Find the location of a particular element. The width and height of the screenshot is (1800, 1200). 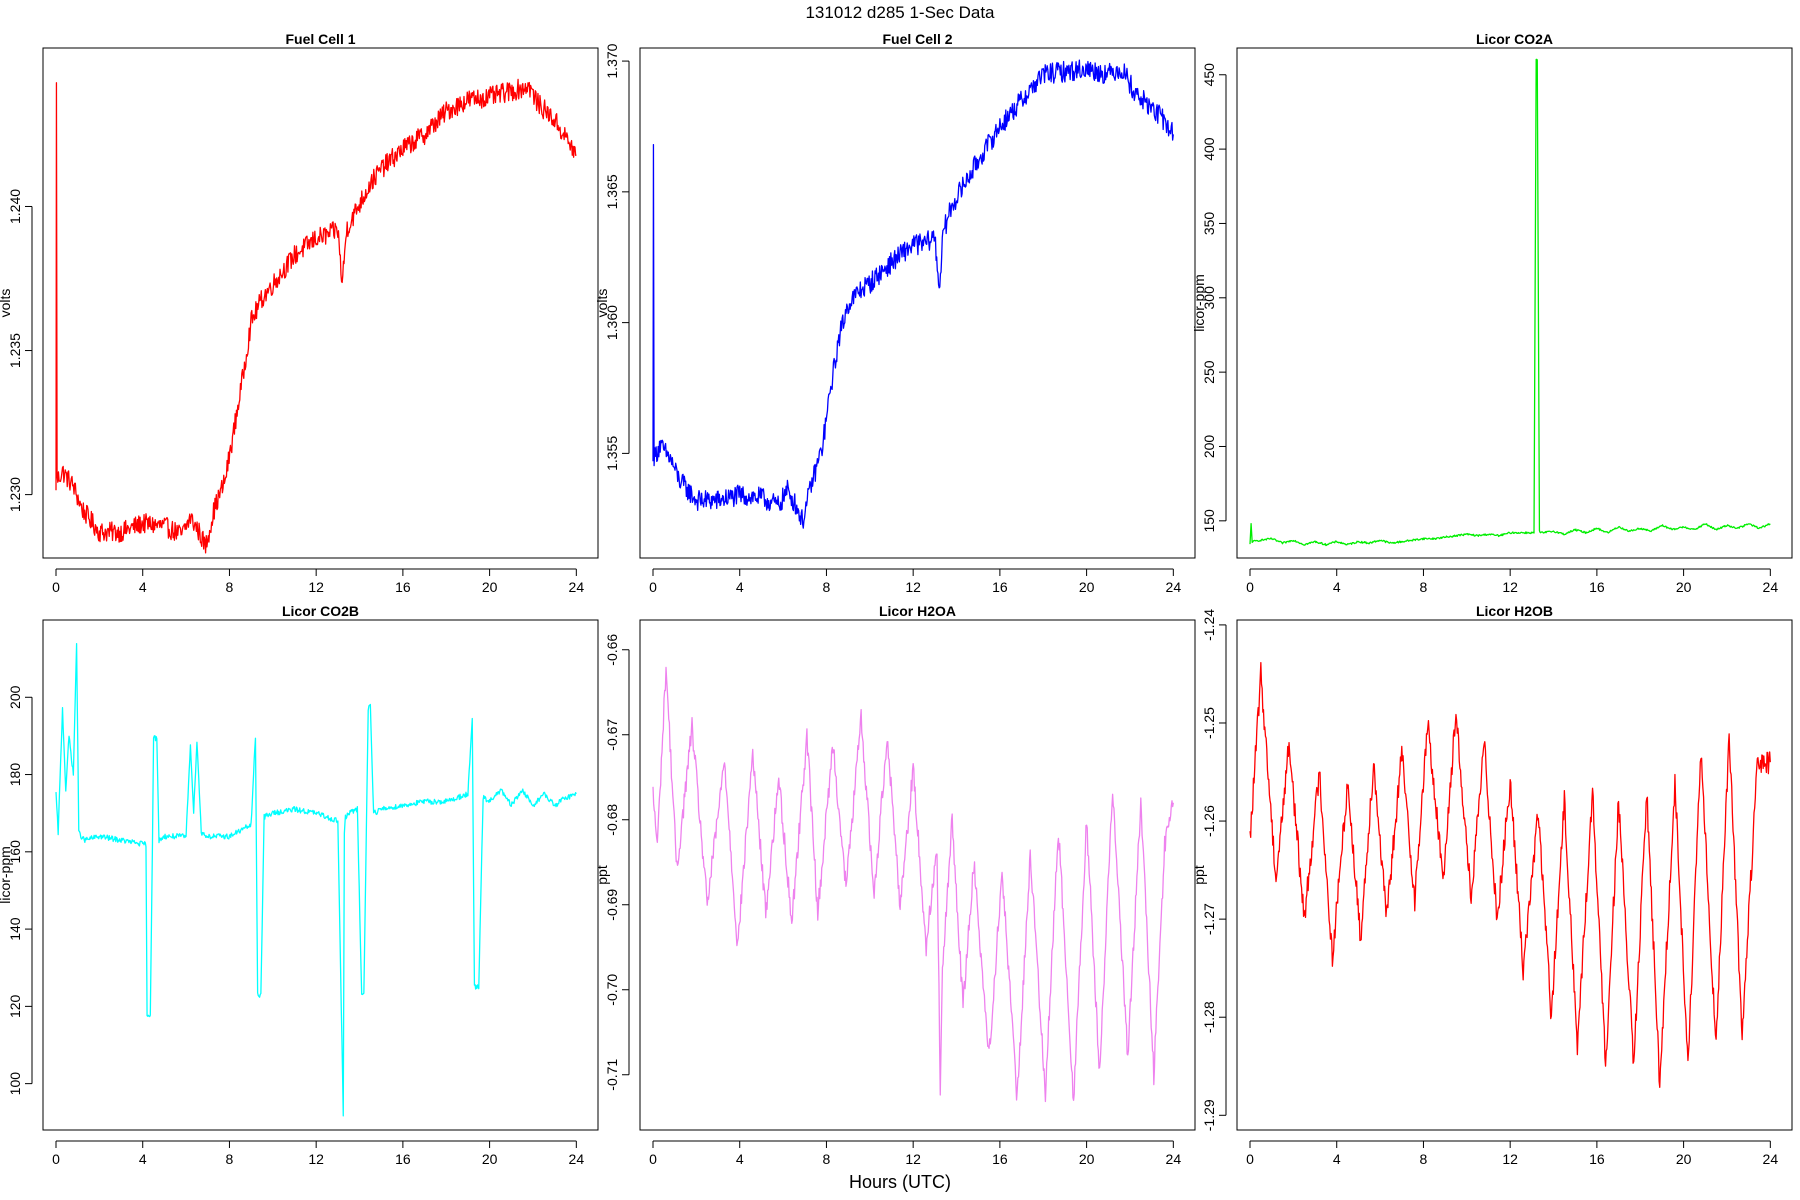

y-tick-label: 1.370 is located at coordinates (612, 60).